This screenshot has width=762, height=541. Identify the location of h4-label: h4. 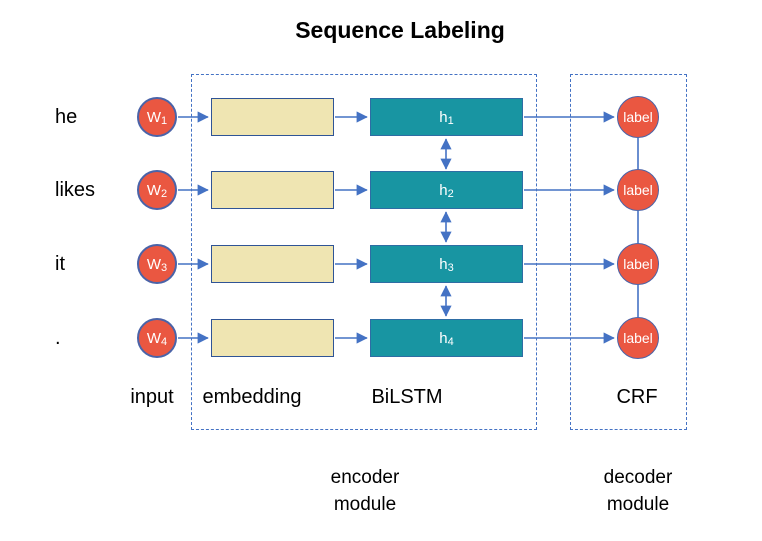
(446, 338).